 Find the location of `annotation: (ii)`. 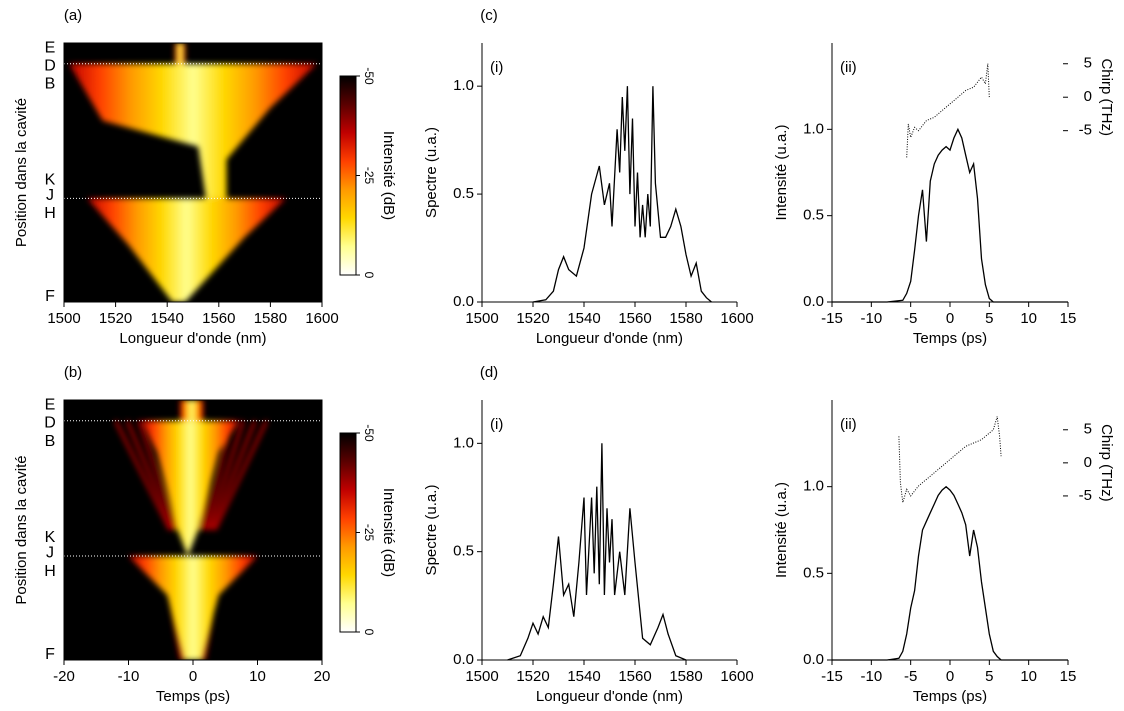

annotation: (ii) is located at coordinates (848, 67).